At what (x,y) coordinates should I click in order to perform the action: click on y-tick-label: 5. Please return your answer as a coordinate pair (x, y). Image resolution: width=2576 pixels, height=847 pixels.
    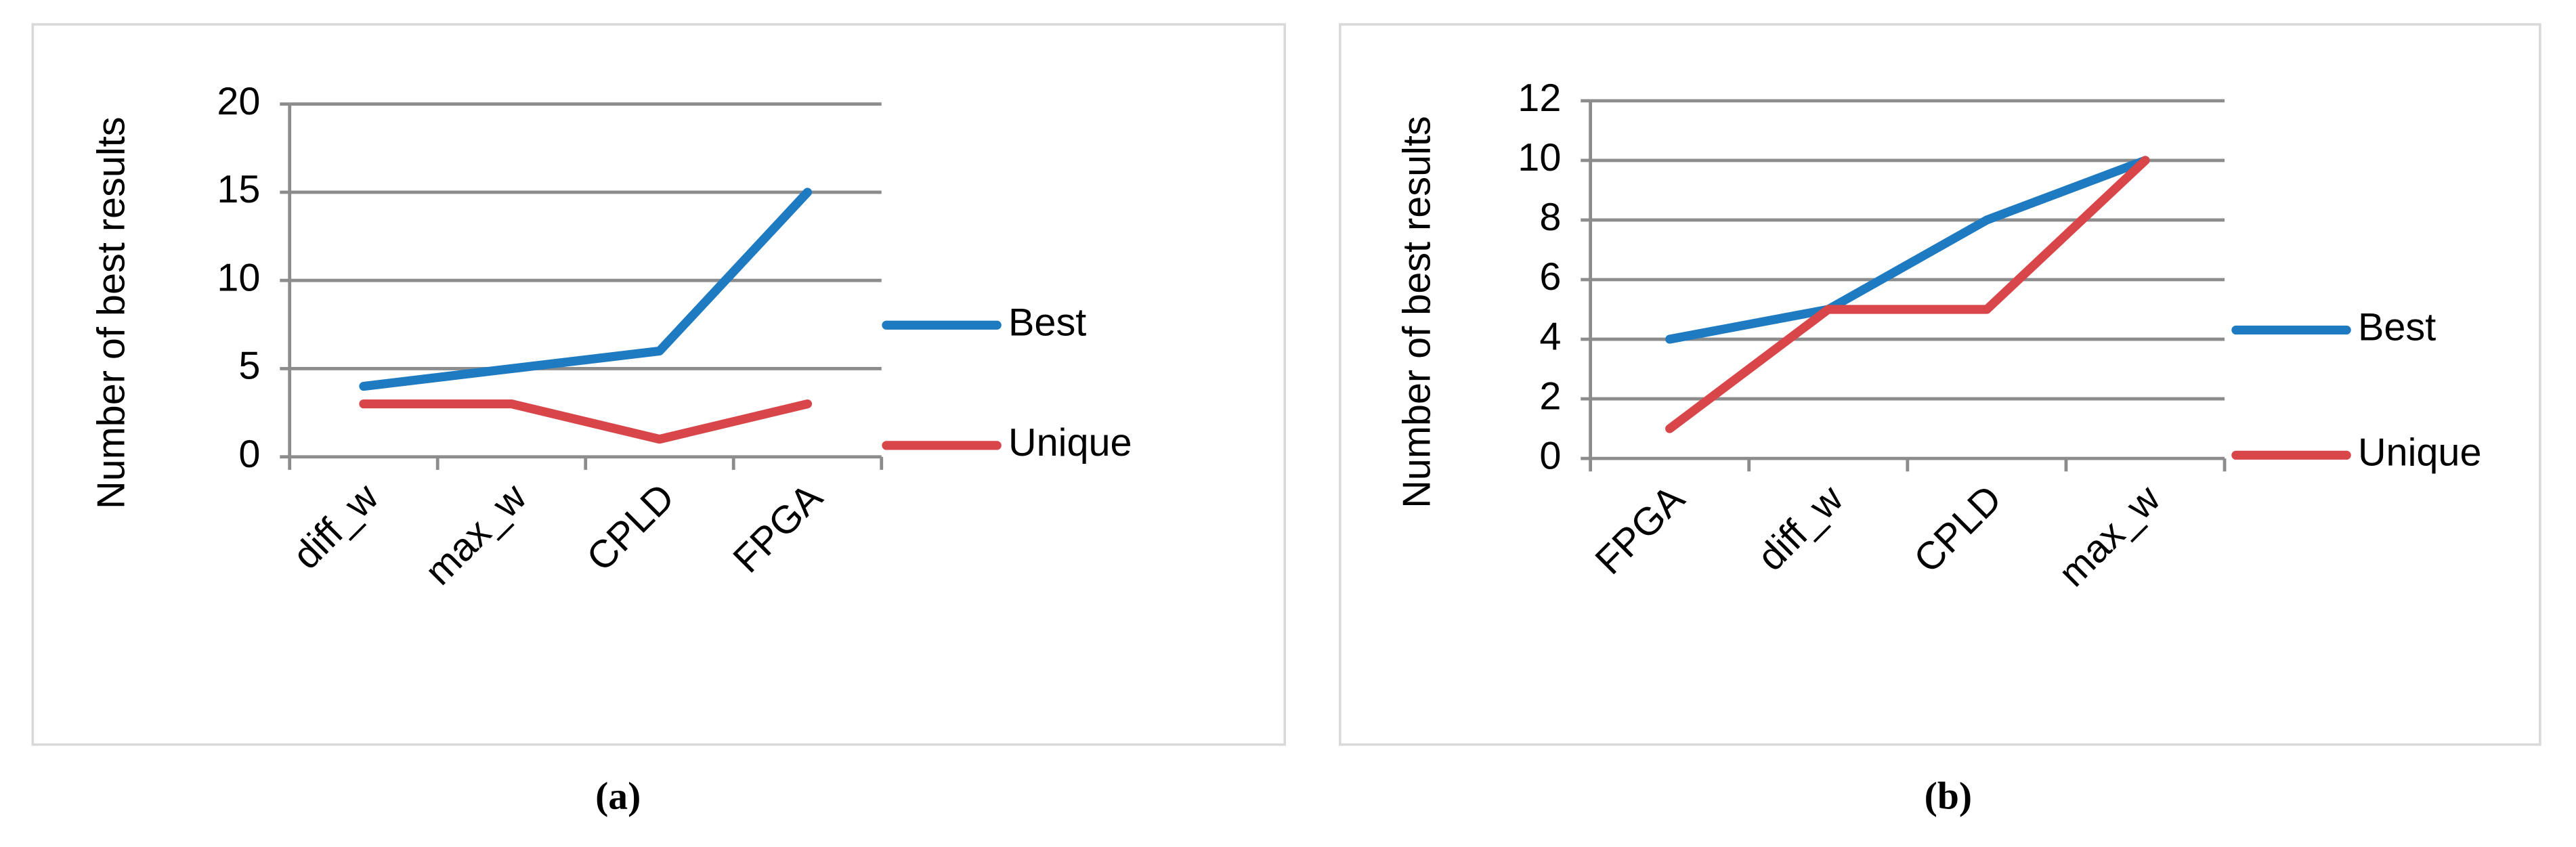
    Looking at the image, I should click on (249, 366).